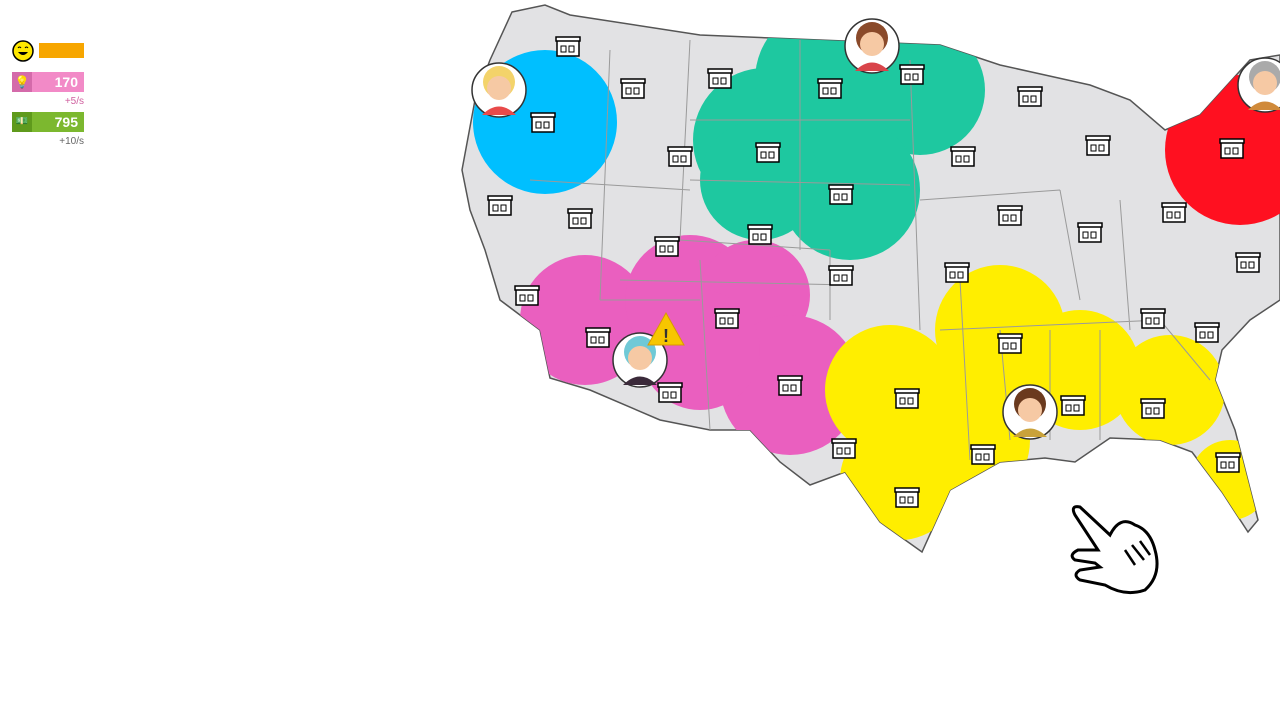 The height and width of the screenshot is (720, 1280). Describe the element at coordinates (66, 122) in the screenshot. I see `money-value: 795` at that location.